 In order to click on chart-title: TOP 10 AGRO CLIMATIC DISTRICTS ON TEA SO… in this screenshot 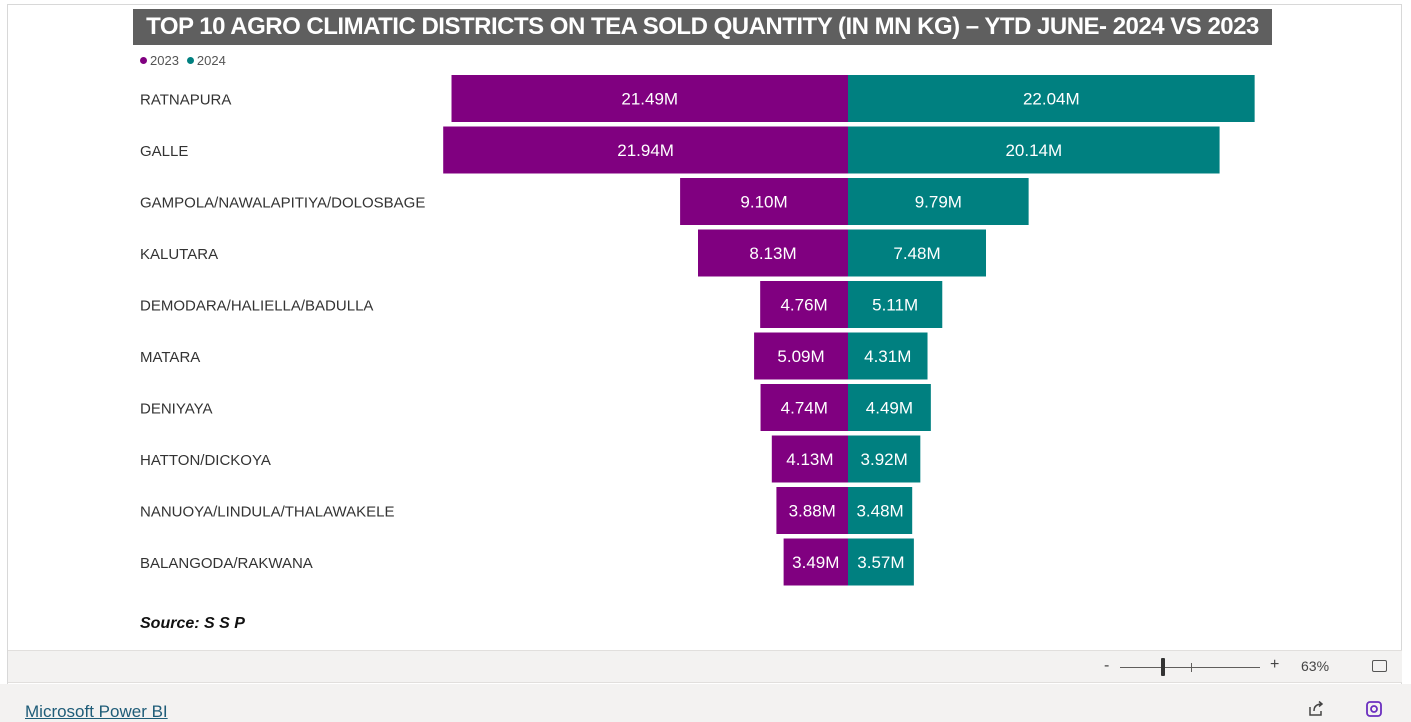, I will do `click(702, 27)`.